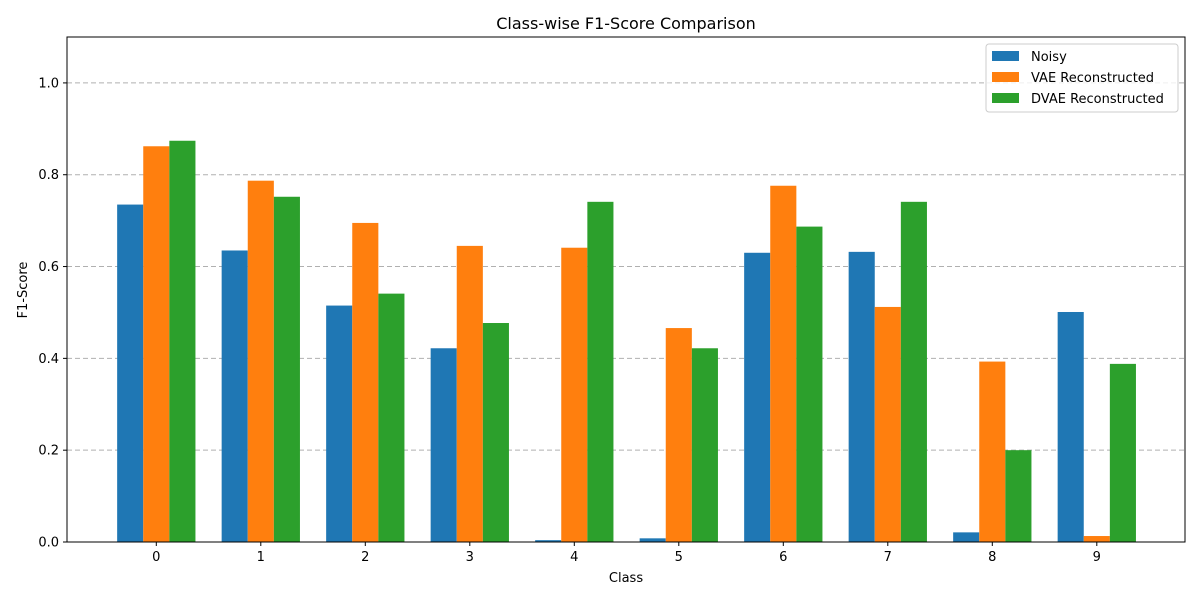 This screenshot has height=600, width=1200. I want to click on x-tick-label: 2, so click(365, 557).